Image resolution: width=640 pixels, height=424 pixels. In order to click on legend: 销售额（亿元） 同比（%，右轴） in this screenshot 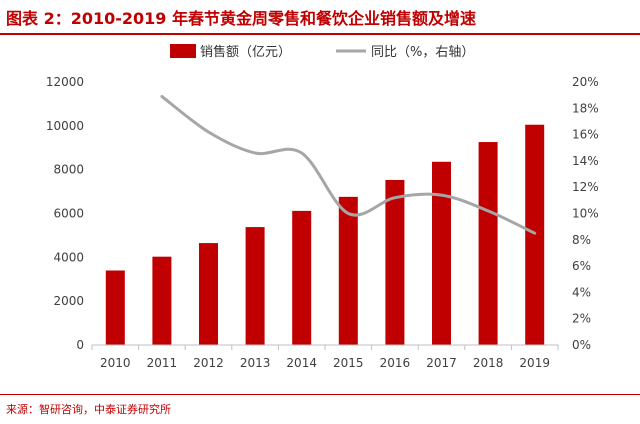, I will do `click(322, 52)`.